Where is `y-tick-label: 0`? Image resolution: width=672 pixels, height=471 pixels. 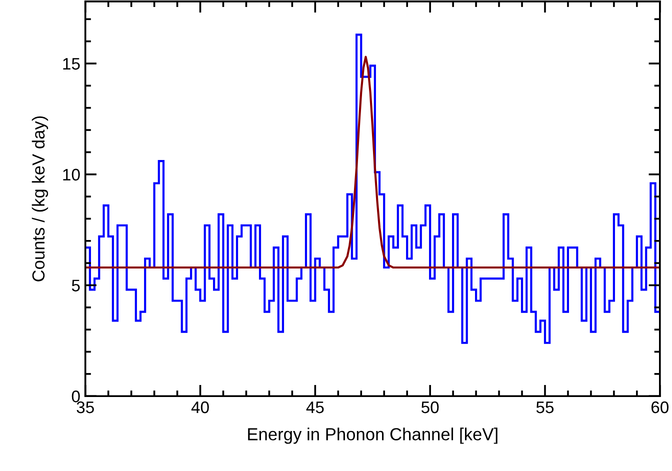 y-tick-label: 0 is located at coordinates (76, 396).